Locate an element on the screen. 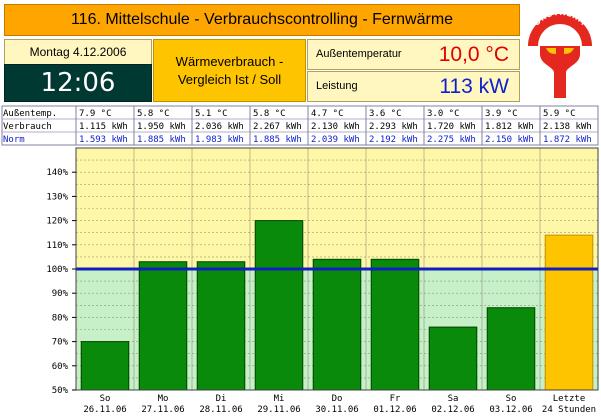 The image size is (601, 416). table-cell: 1.950 kWh is located at coordinates (161, 127).